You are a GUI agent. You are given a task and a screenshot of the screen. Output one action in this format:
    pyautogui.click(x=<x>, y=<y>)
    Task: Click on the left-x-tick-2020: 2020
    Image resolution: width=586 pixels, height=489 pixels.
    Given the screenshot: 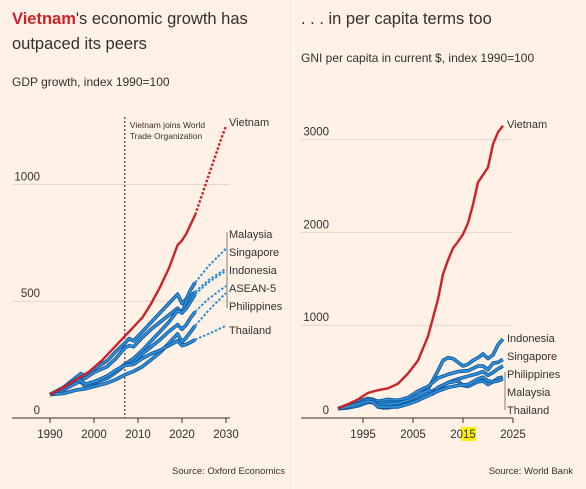 What is the action you would take?
    pyautogui.click(x=182, y=435)
    